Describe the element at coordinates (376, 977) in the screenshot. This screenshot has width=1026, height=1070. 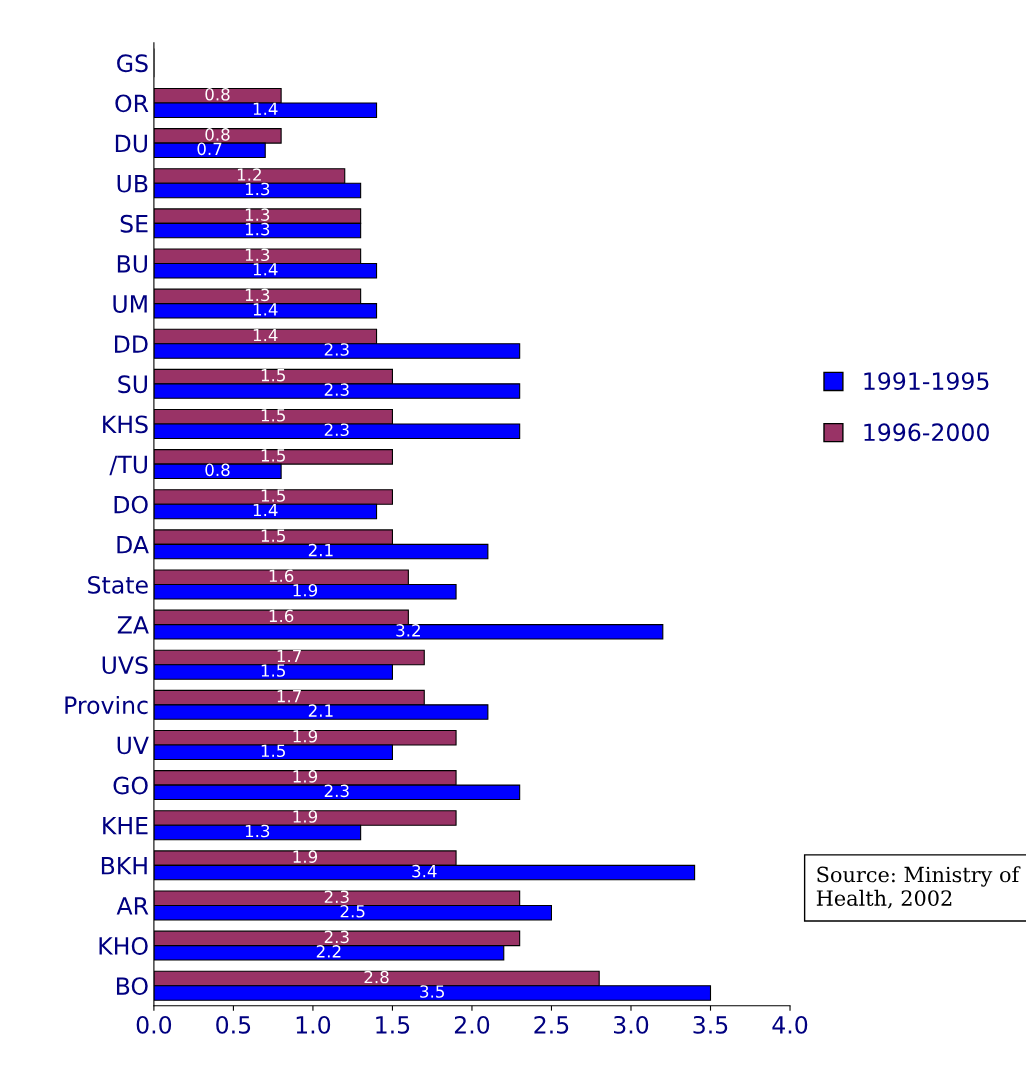
I see `data-label: 2.8` at that location.